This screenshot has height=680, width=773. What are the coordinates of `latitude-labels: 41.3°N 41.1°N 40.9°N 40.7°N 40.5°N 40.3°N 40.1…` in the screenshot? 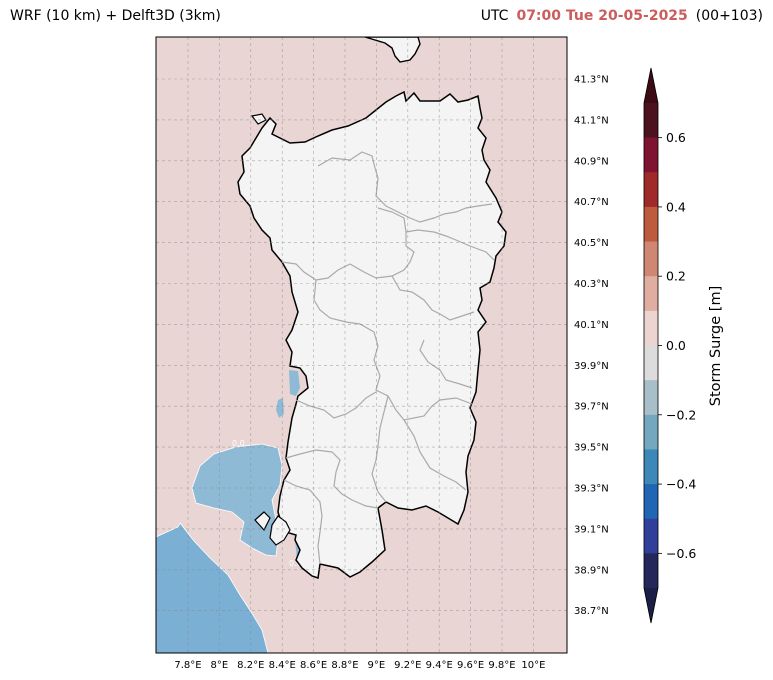 It's located at (591, 346).